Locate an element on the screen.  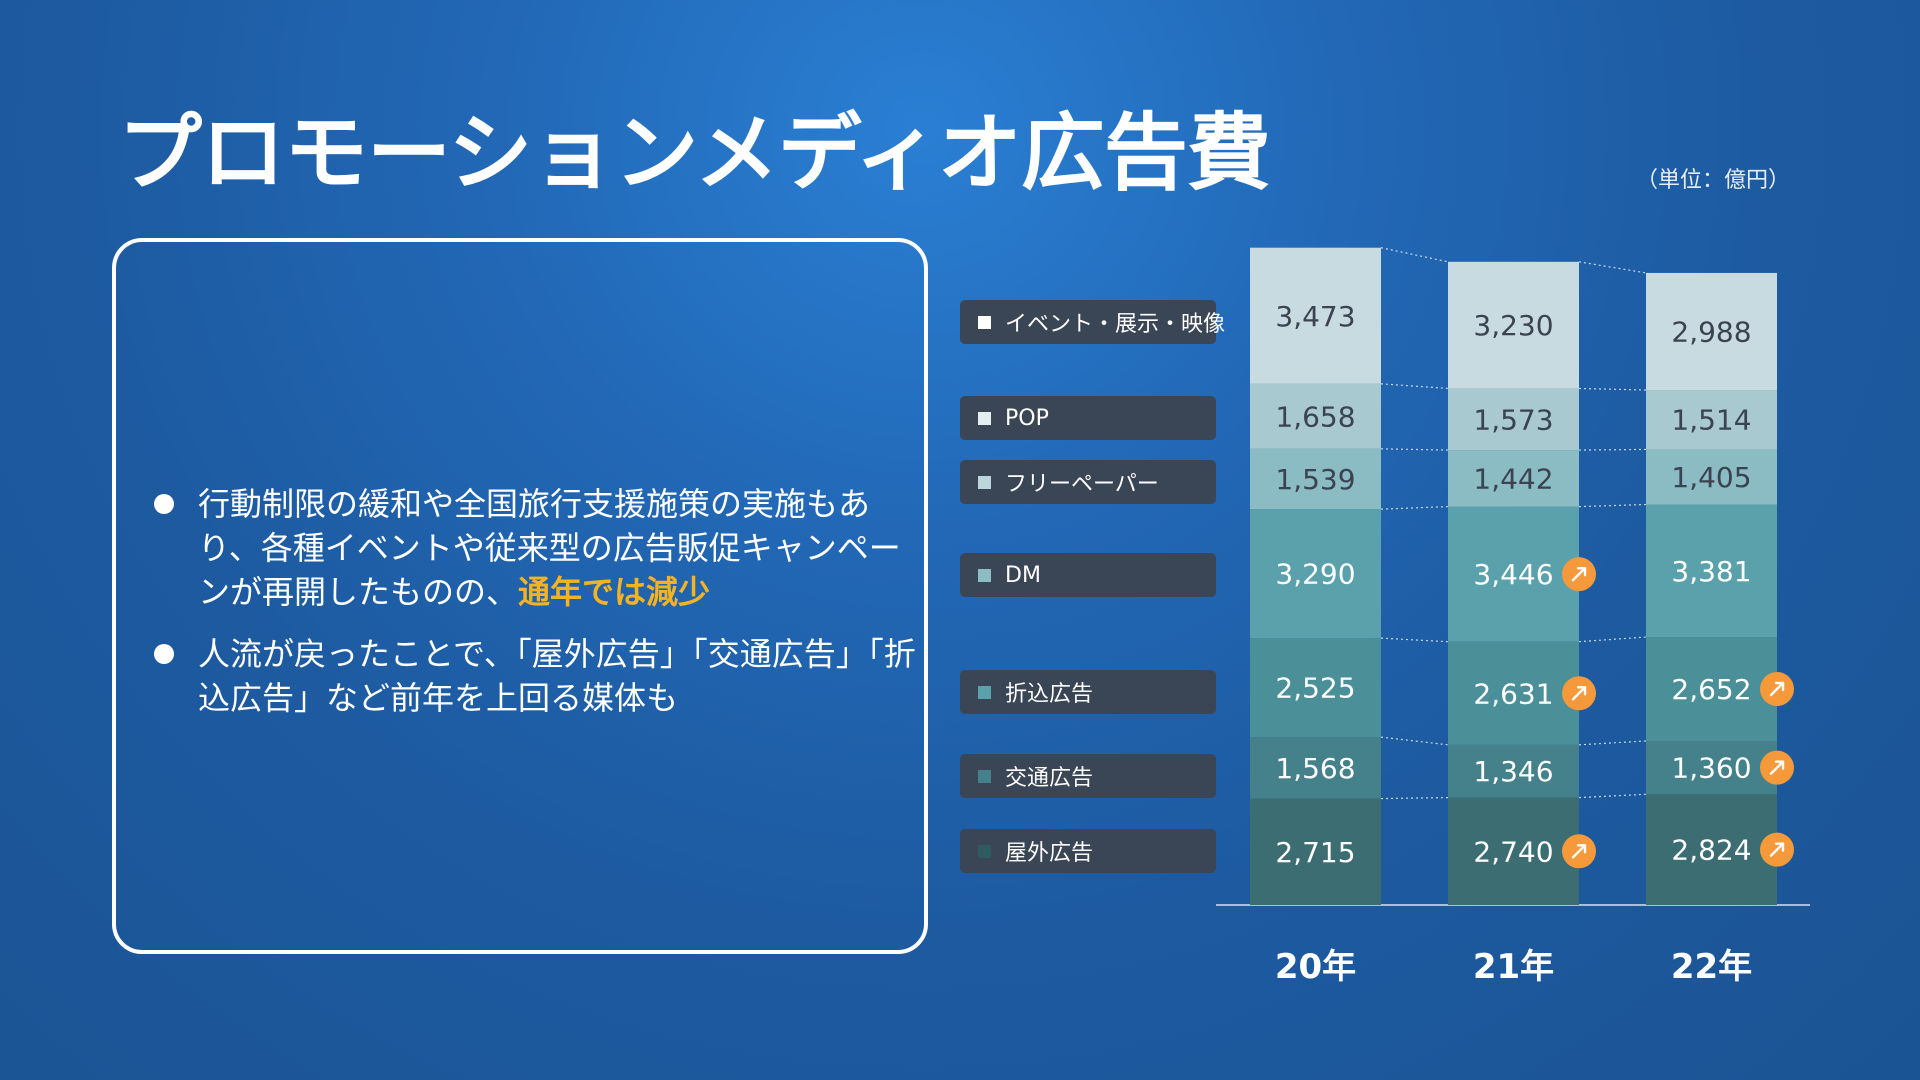
data-label: 3,473 is located at coordinates (1315, 316).